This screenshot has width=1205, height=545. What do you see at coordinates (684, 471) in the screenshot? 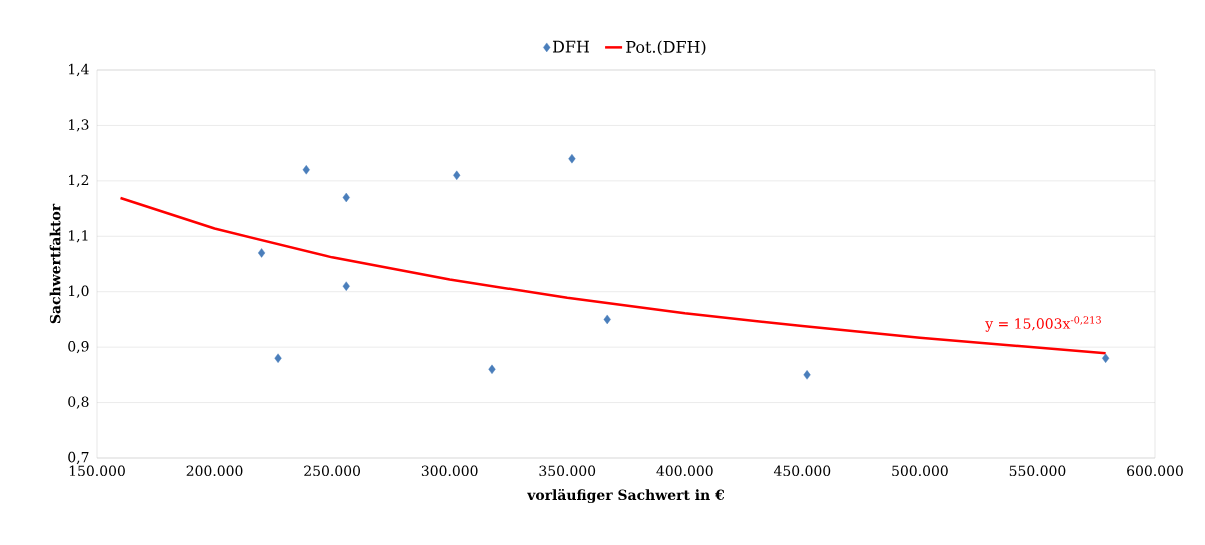
I see `x-tick-label: 400.000` at bounding box center [684, 471].